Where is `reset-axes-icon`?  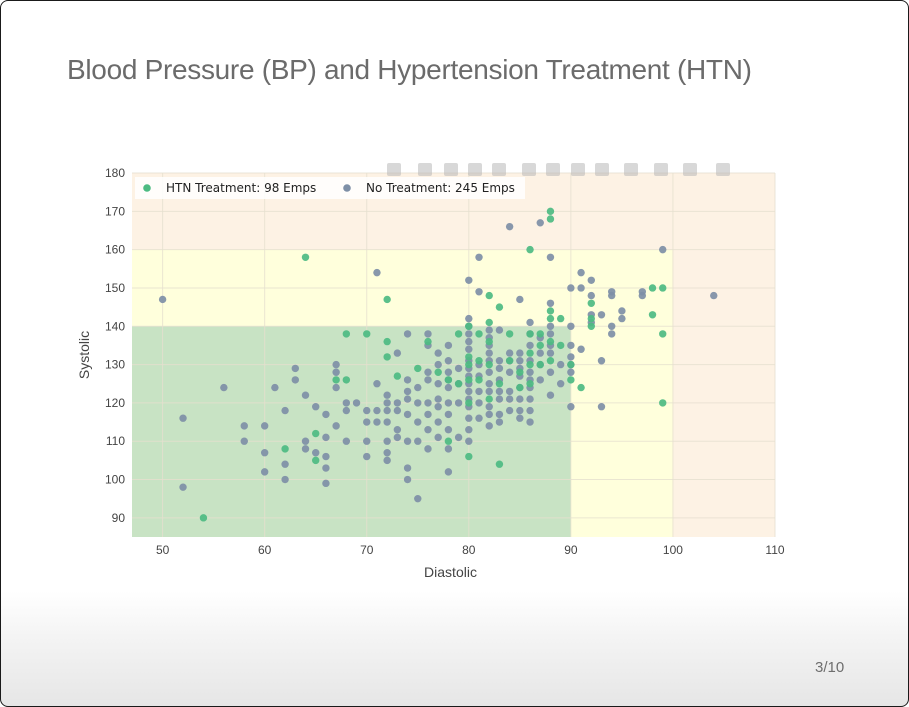
reset-axes-icon is located at coordinates (602, 169).